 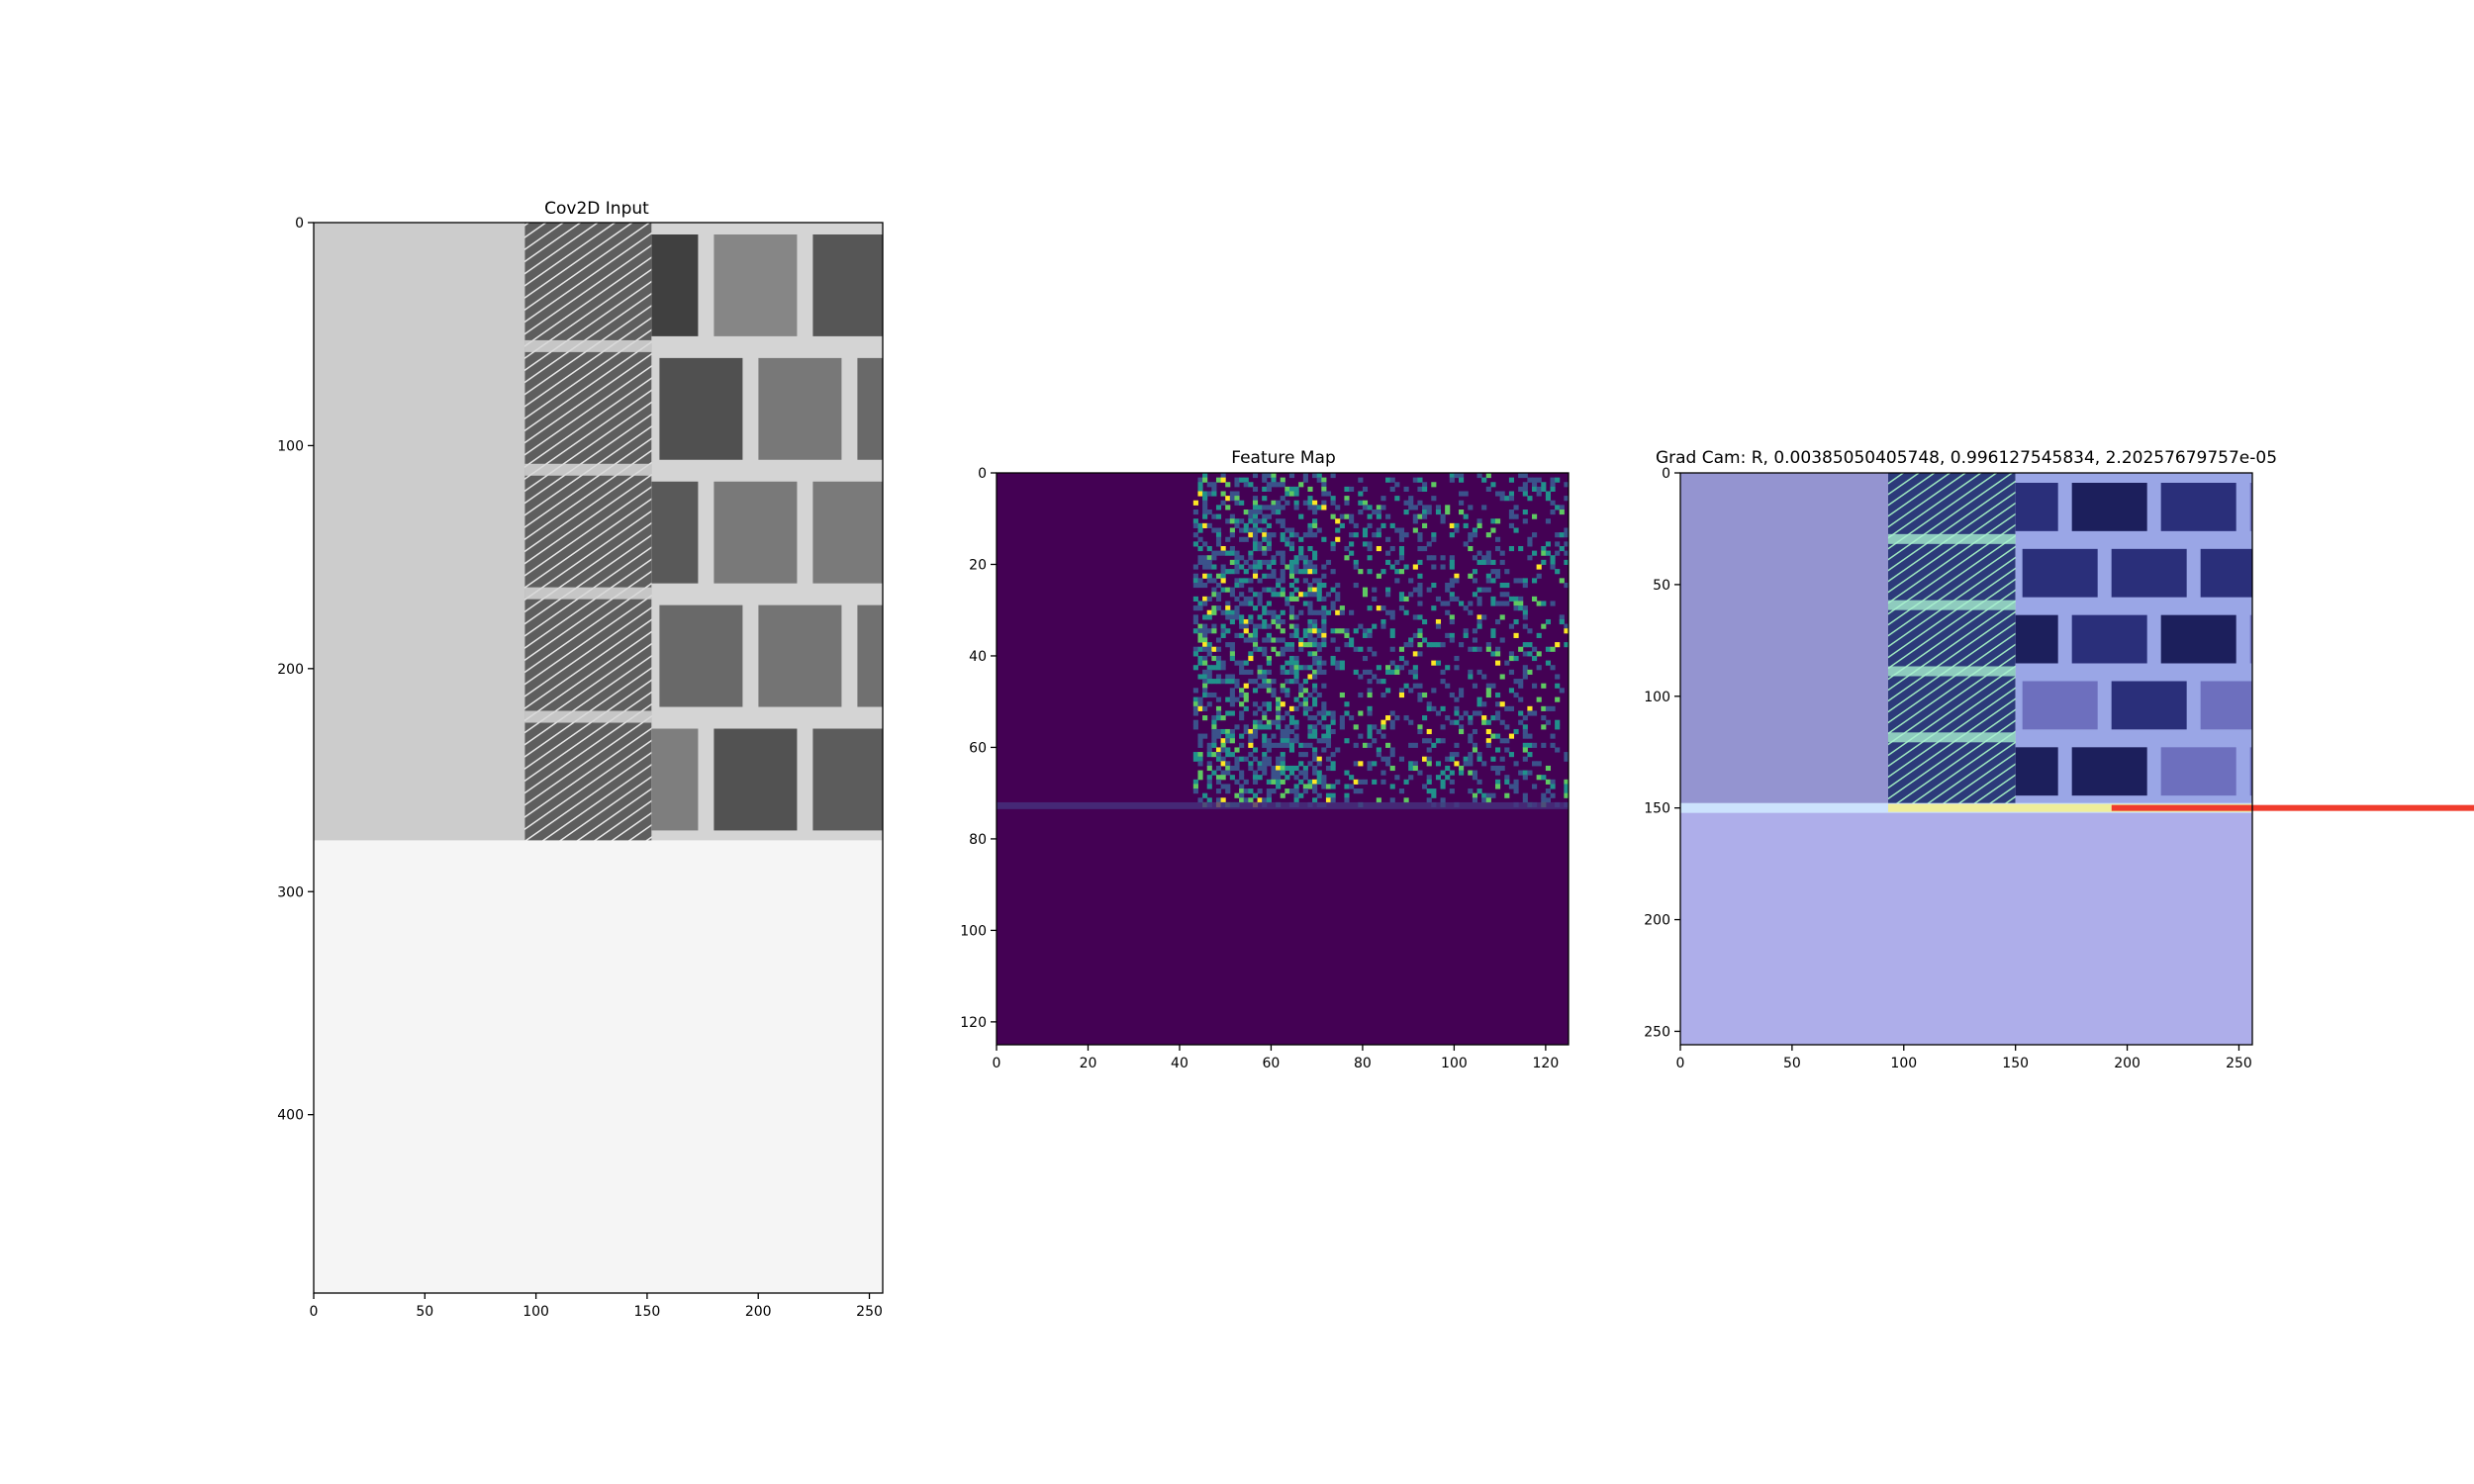 What do you see at coordinates (290, 670) in the screenshot?
I see `y-tick-label: 200` at bounding box center [290, 670].